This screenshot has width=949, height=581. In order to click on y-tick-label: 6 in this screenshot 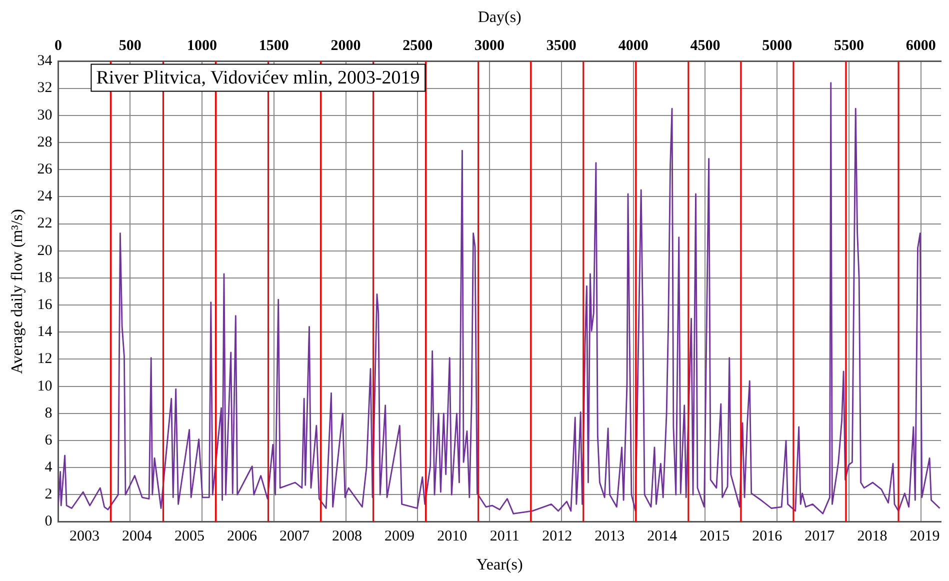, I will do `click(48, 440)`.